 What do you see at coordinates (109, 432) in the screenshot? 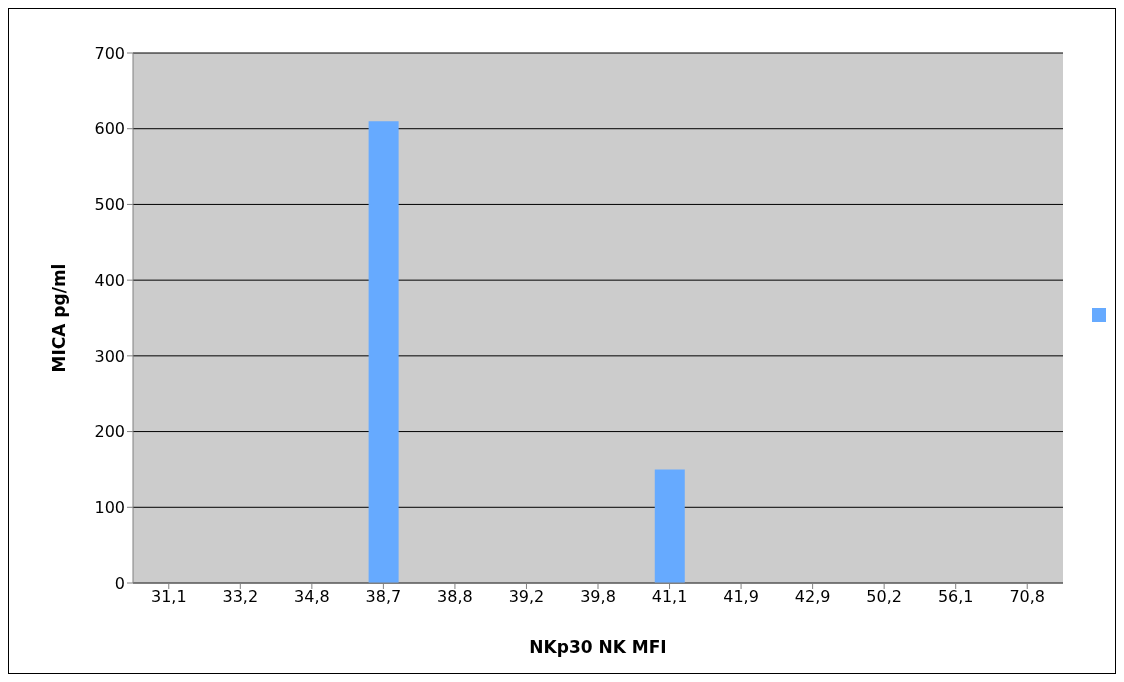
I see `y-tick-label: 200` at bounding box center [109, 432].